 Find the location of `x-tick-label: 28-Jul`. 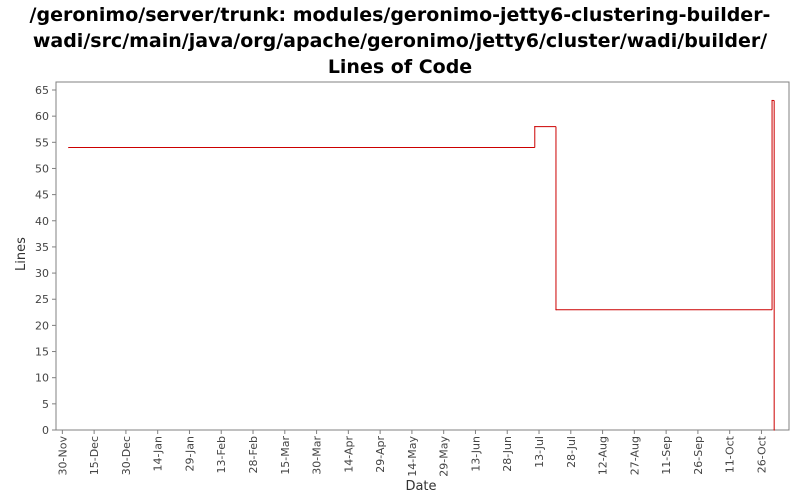

x-tick-label: 28-Jul is located at coordinates (571, 452).